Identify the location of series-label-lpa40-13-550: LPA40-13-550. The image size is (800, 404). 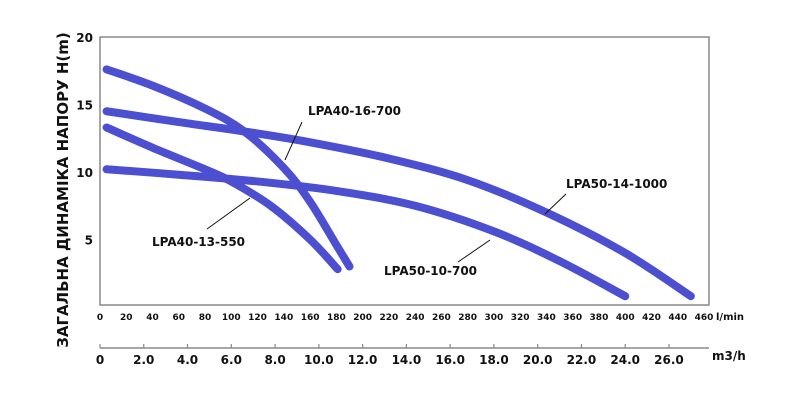
(198, 242).